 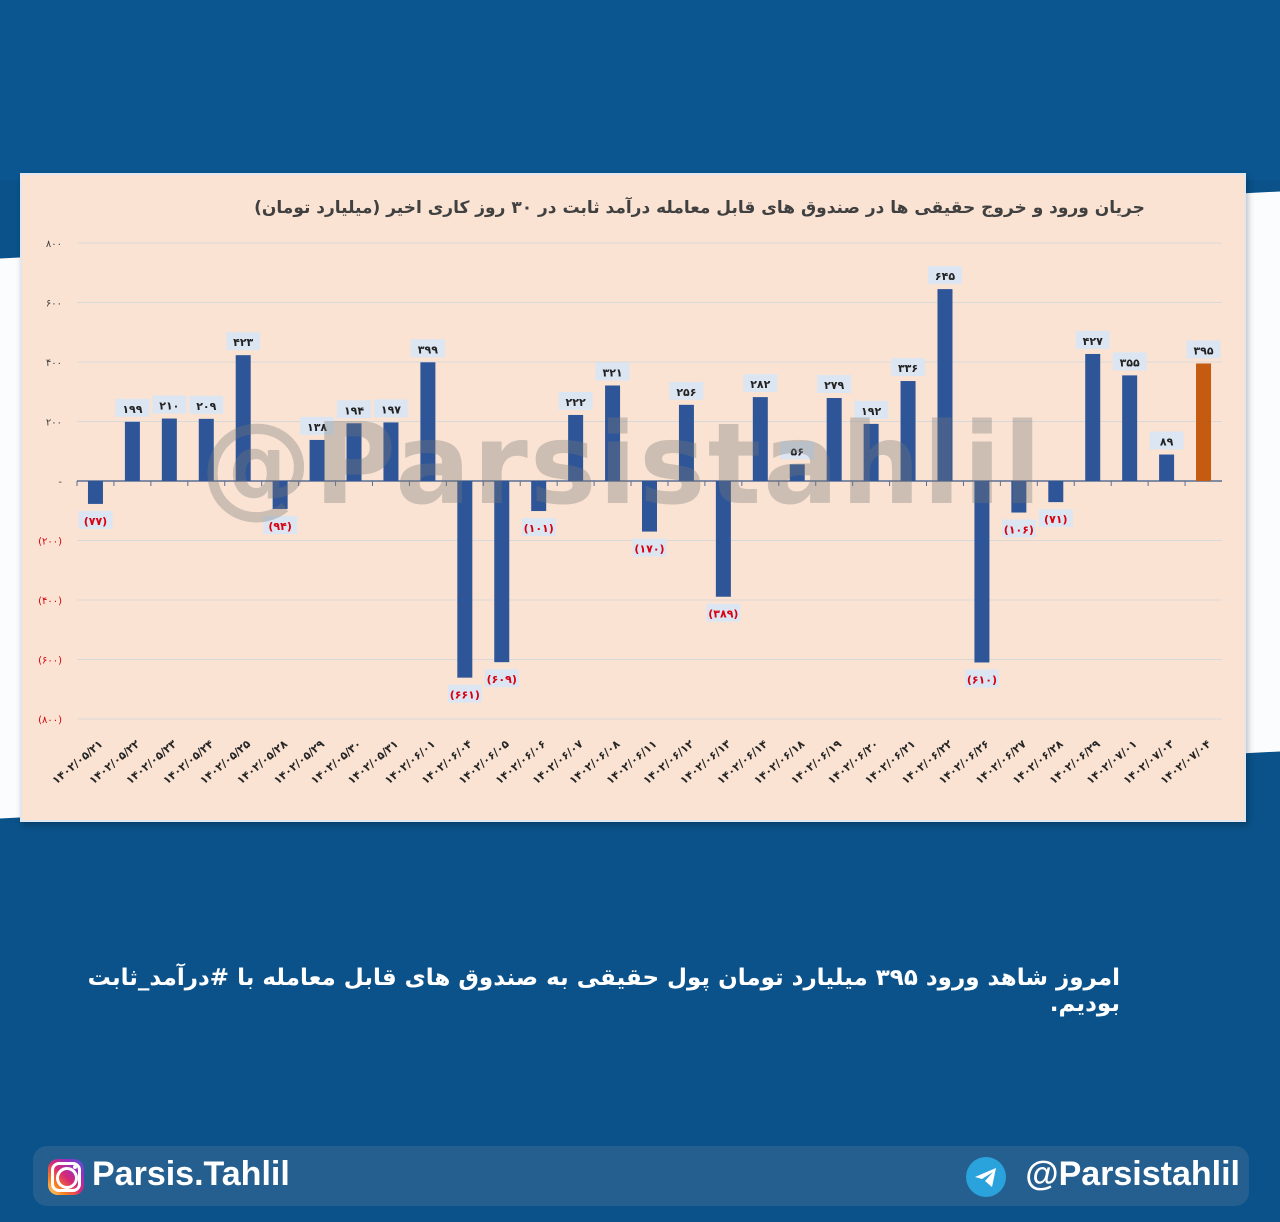 I want to click on data-label: ۲۵۶, so click(x=686, y=392).